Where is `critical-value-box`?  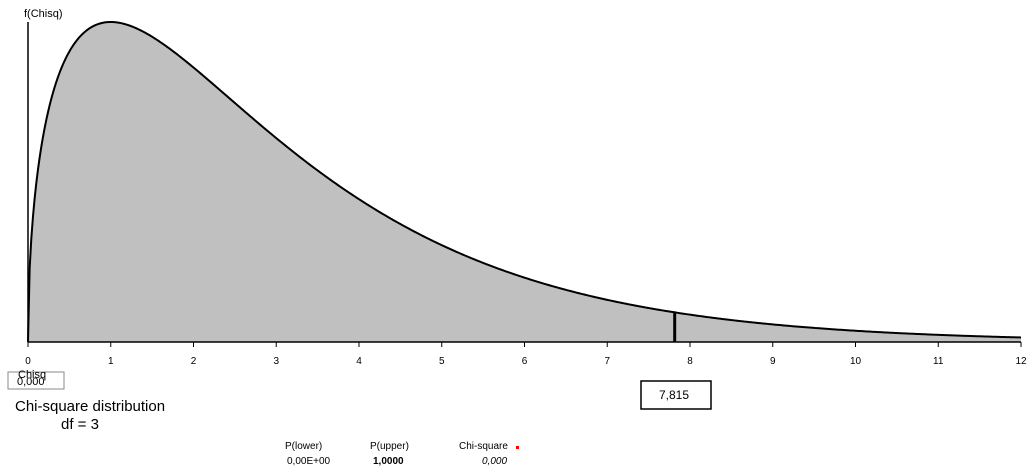 critical-value-box is located at coordinates (676, 395).